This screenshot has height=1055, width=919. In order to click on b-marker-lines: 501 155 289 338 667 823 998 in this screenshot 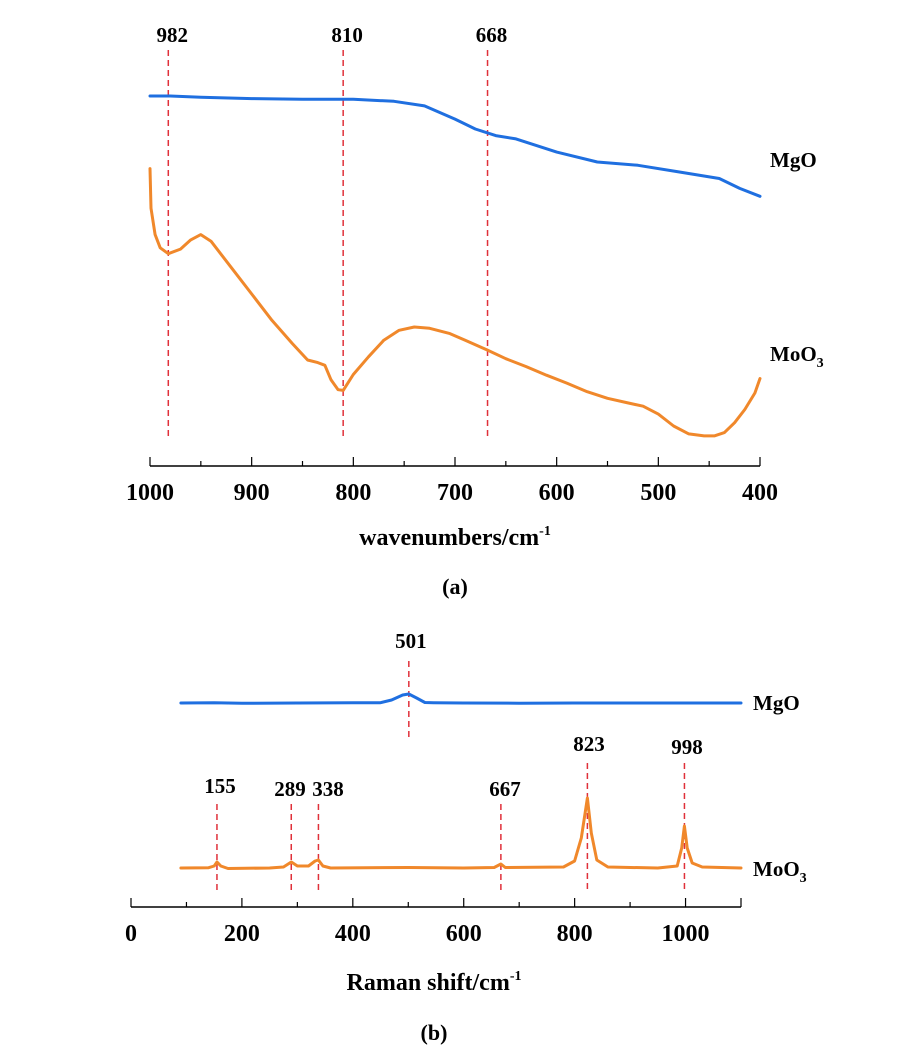, I will do `click(453, 761)`.